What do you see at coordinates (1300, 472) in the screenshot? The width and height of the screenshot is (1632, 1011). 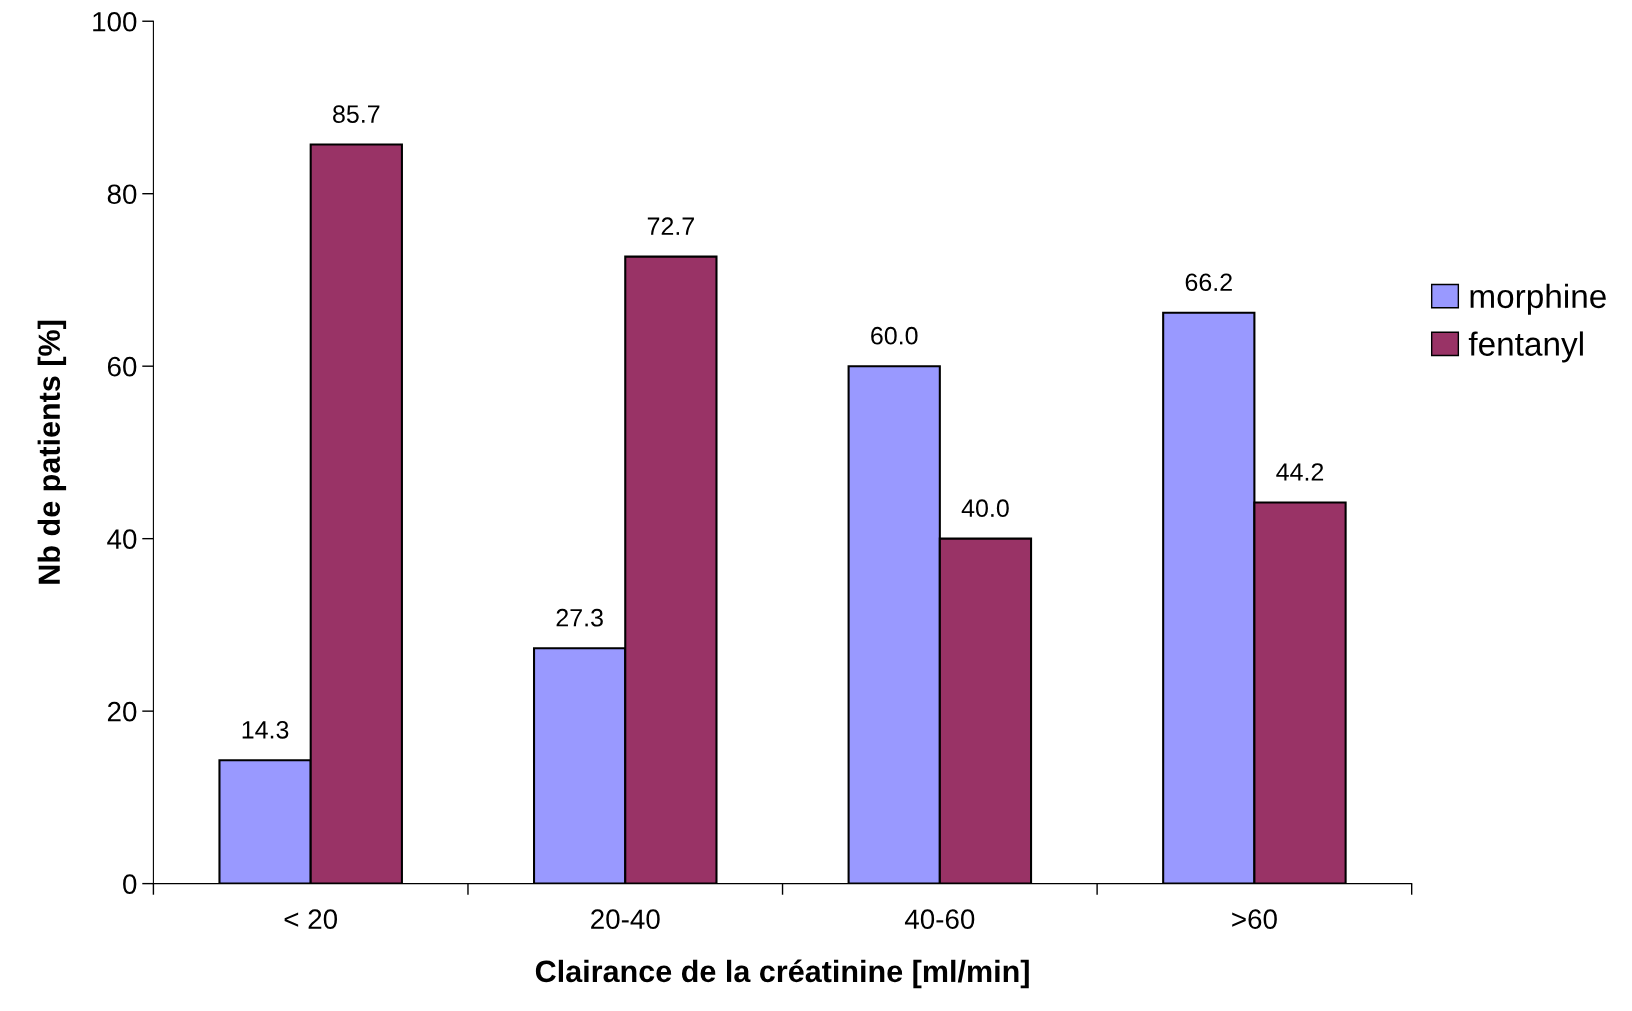 I see `data-label: 44.2` at bounding box center [1300, 472].